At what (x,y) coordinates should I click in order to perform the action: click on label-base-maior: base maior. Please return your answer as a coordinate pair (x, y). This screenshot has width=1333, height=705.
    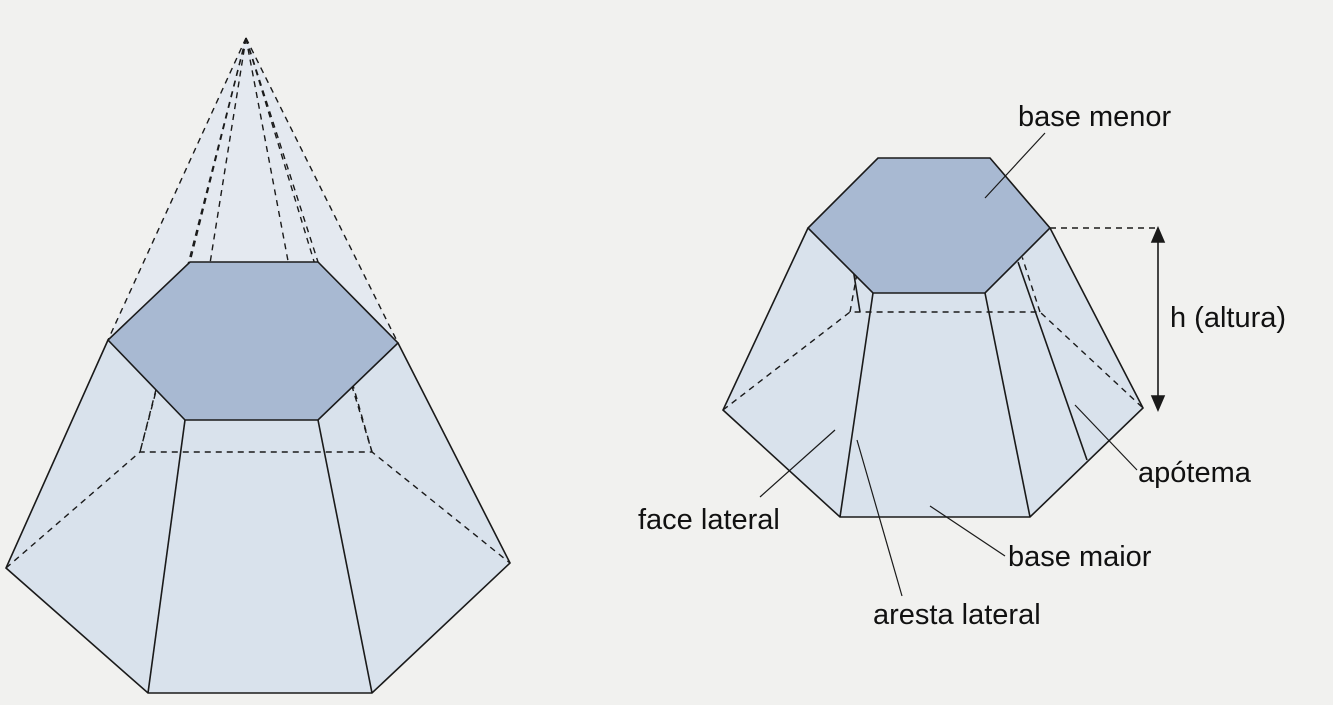
    Looking at the image, I should click on (1080, 557).